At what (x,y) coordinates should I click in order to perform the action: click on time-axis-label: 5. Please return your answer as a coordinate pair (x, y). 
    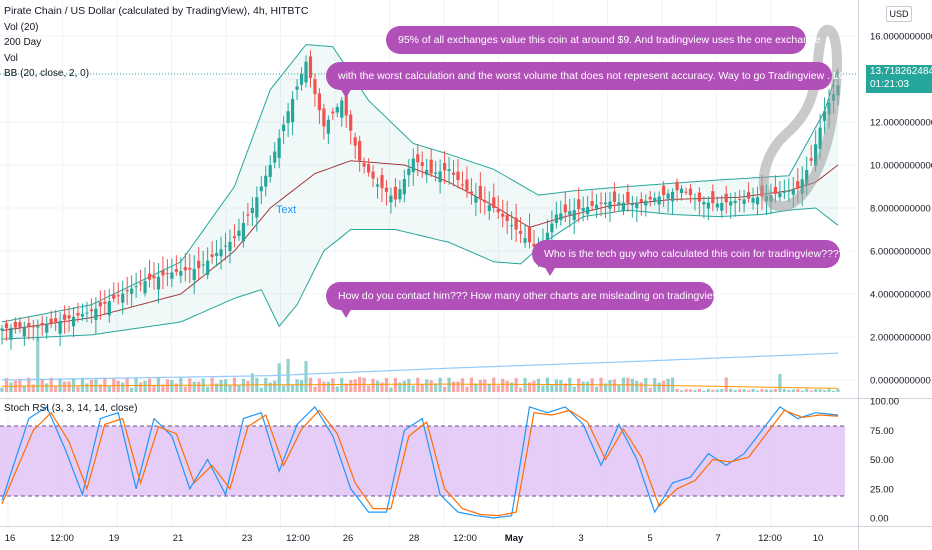
    Looking at the image, I should click on (649, 538).